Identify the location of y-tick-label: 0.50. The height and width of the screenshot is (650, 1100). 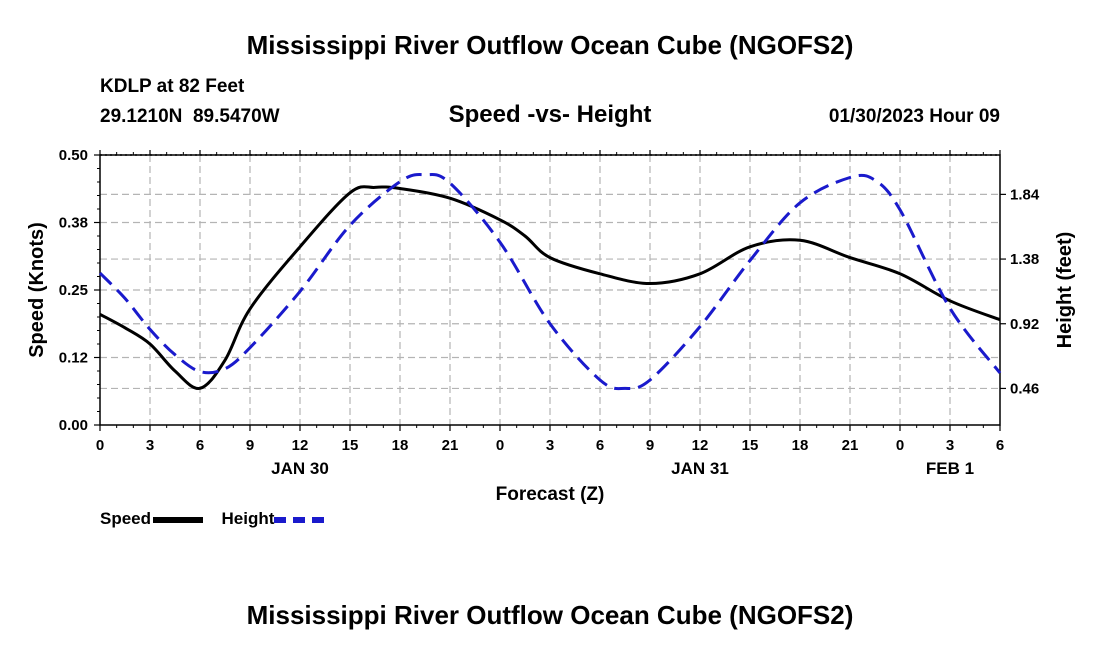
(73, 155).